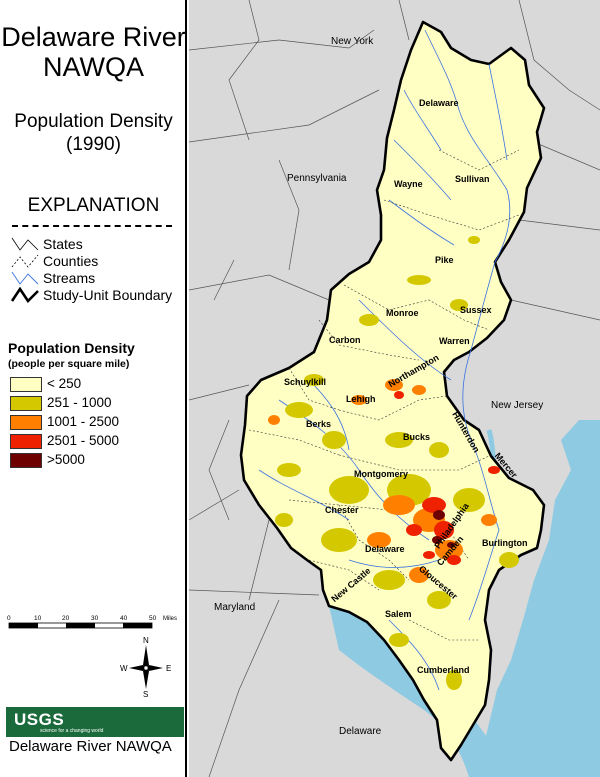 This screenshot has height=777, width=600. I want to click on county-label: Berks, so click(318, 424).